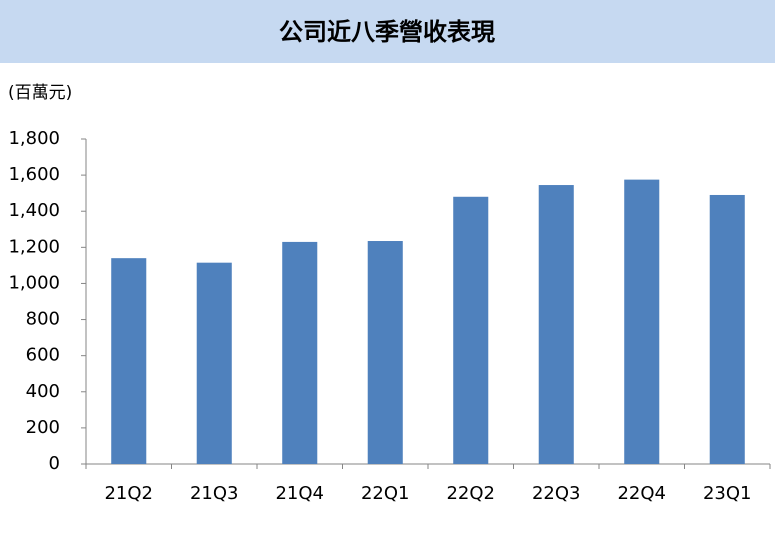 The width and height of the screenshot is (775, 533). I want to click on y-tick-label: 400, so click(43, 391).